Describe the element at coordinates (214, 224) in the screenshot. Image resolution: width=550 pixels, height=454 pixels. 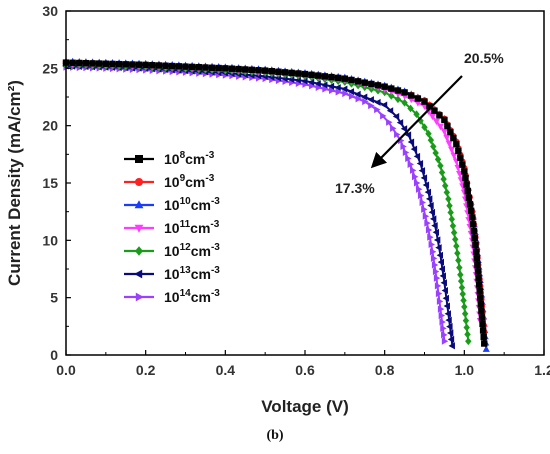
I see `legend-unit-exp: -3` at that location.